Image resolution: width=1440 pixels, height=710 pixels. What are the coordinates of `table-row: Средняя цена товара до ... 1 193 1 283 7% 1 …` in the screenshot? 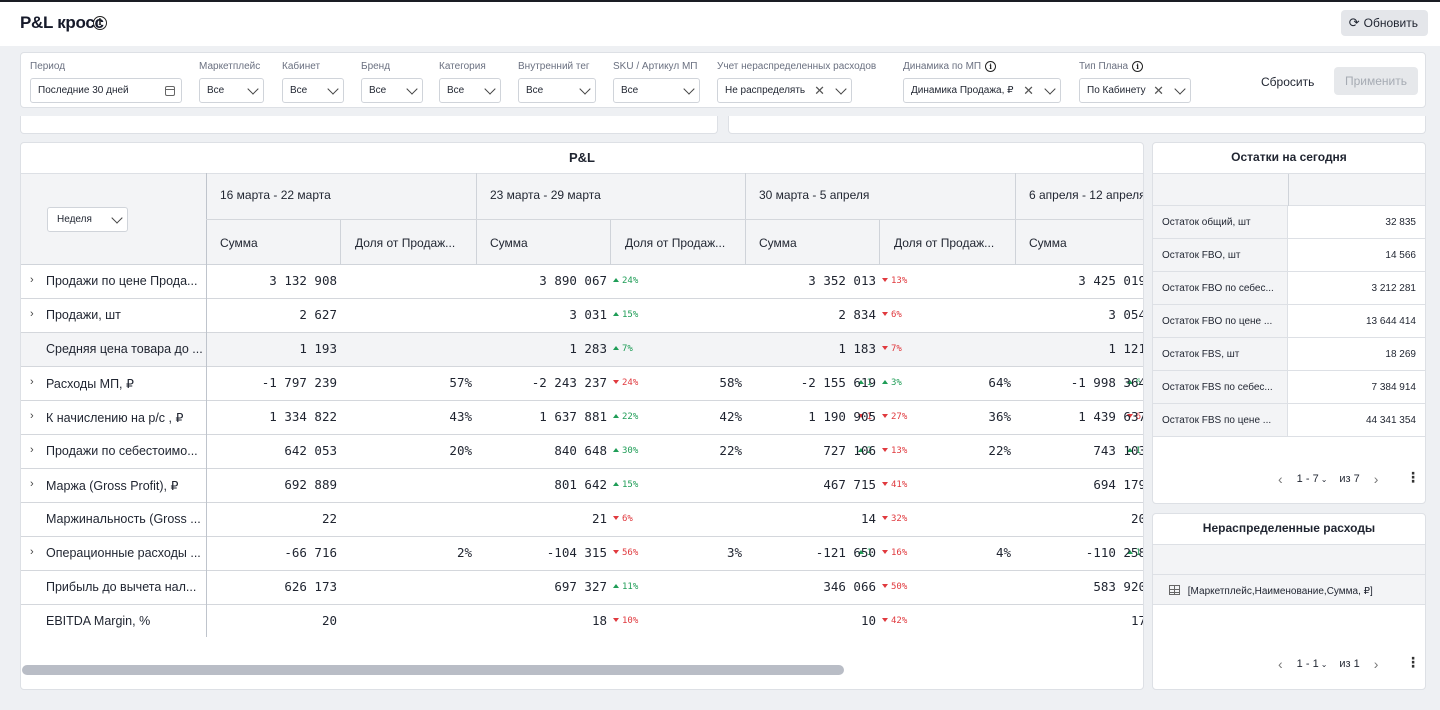 It's located at (582, 350).